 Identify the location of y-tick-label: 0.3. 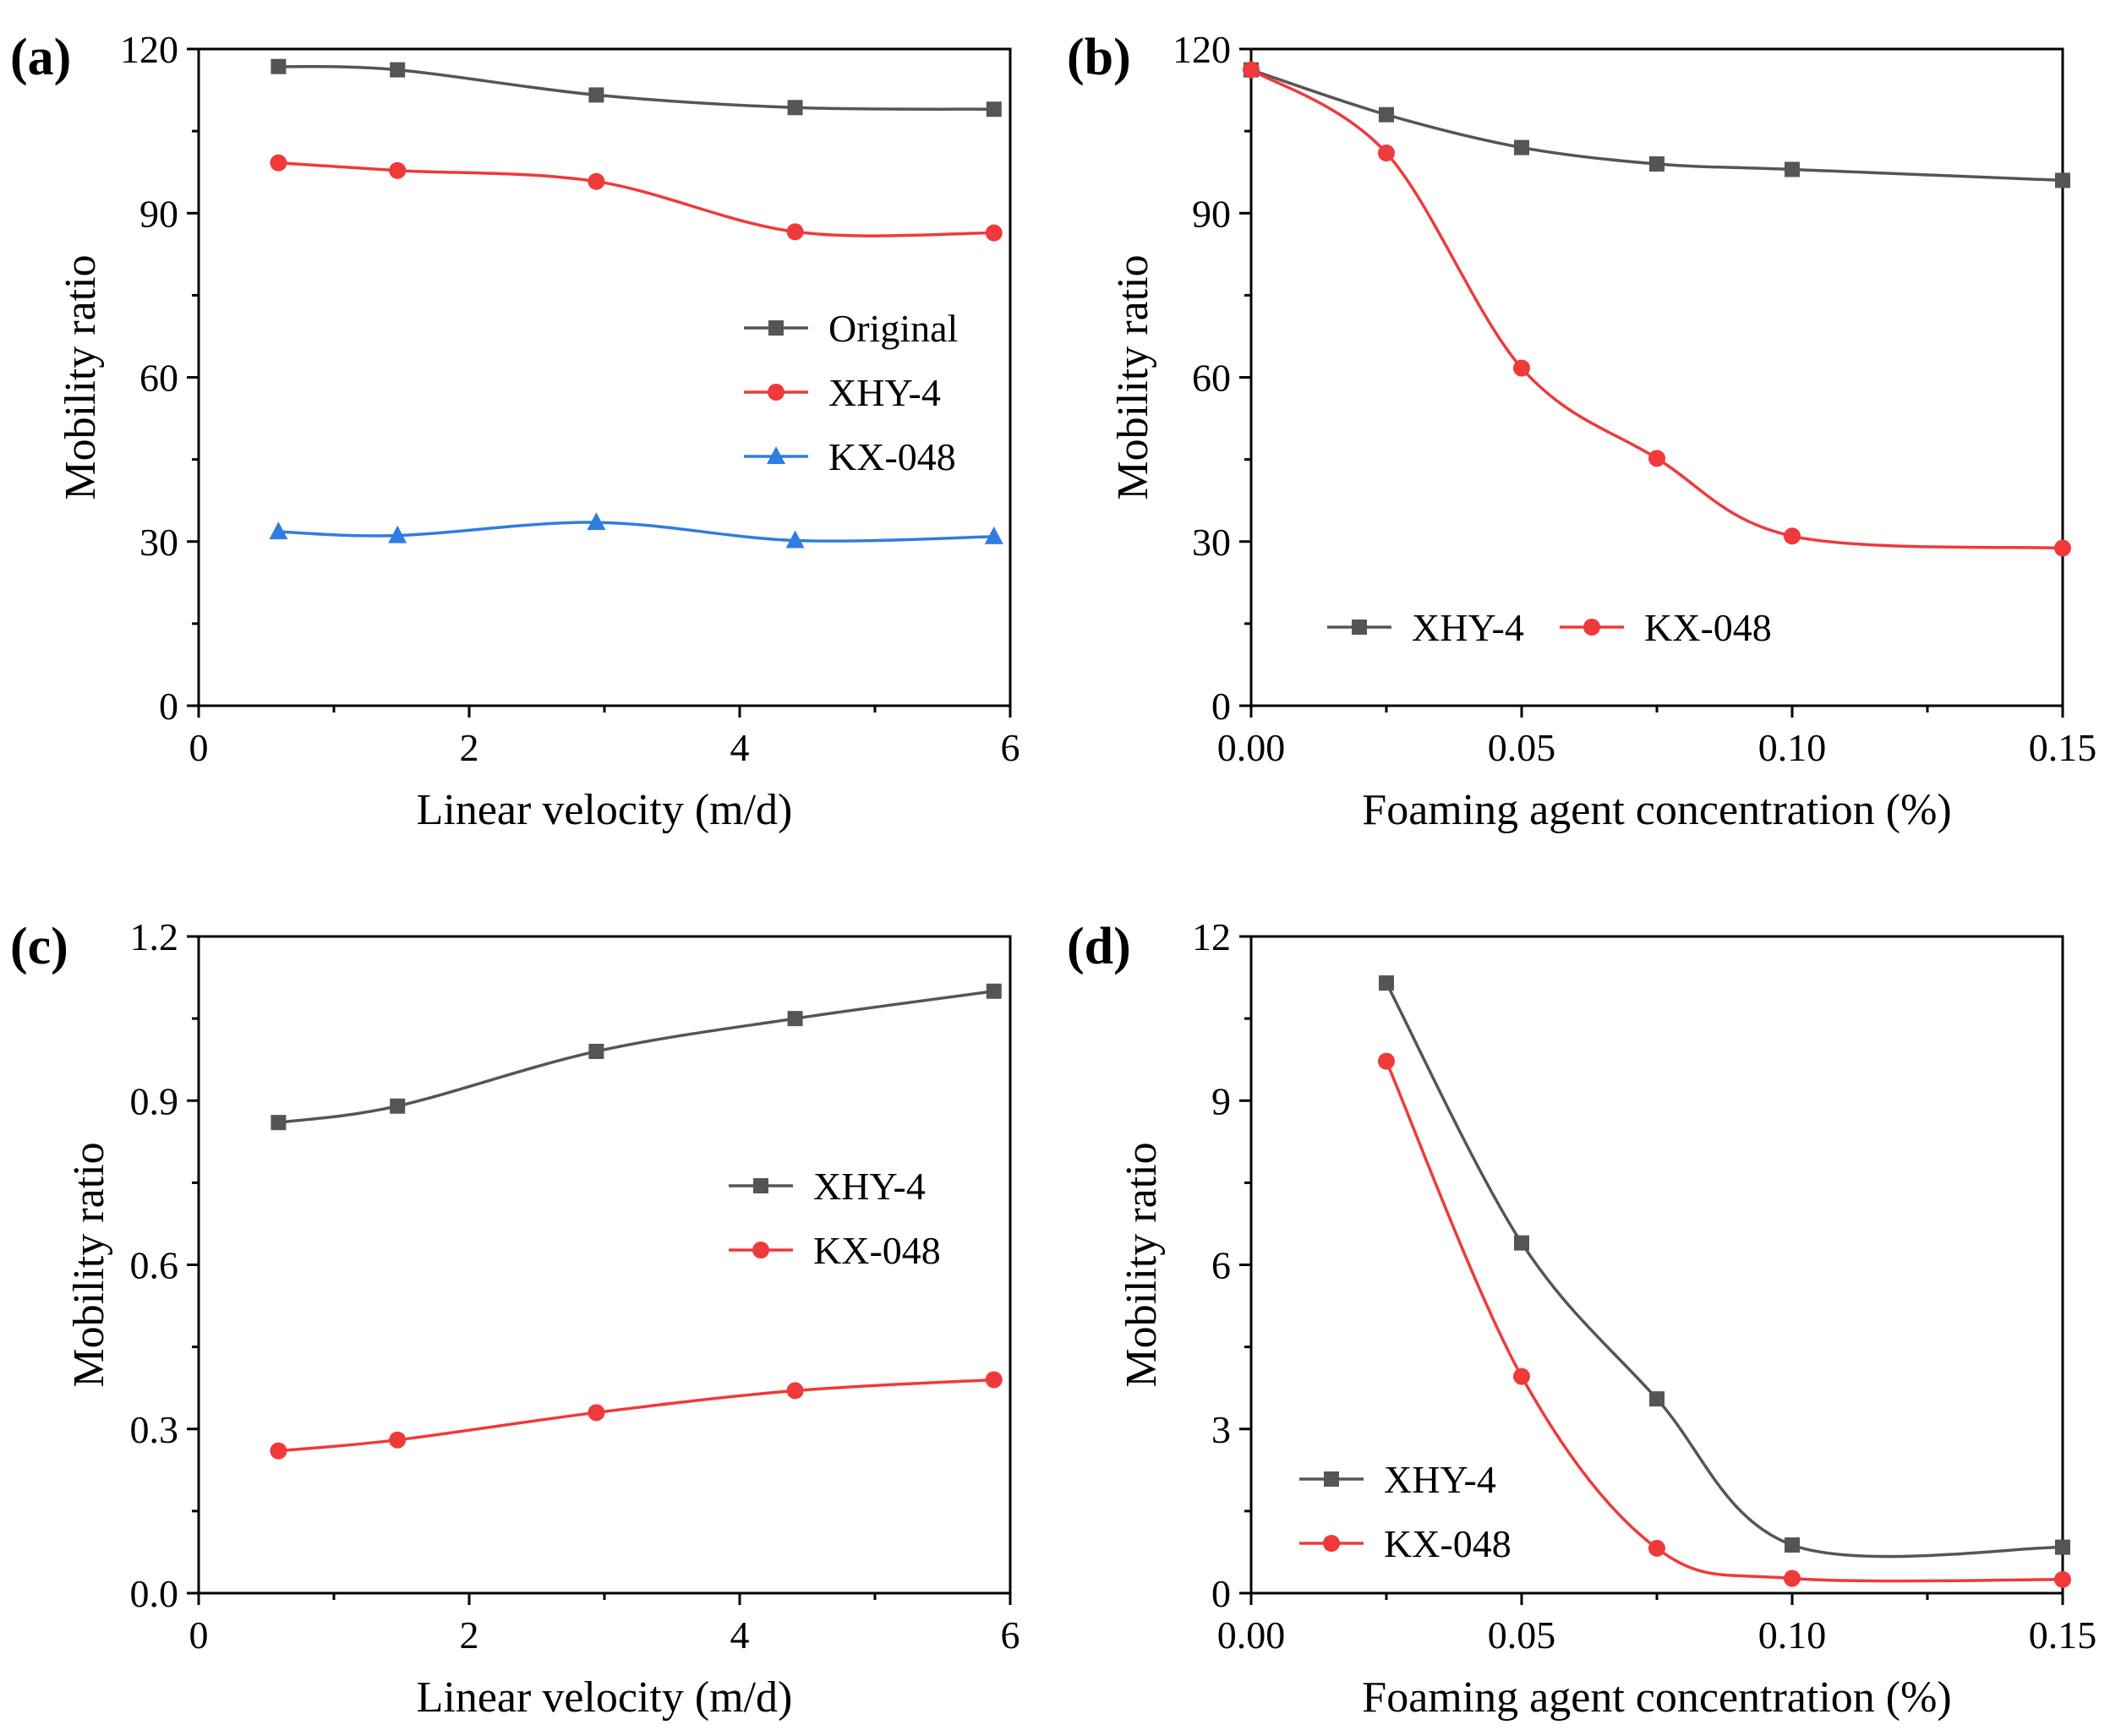
(154, 1429).